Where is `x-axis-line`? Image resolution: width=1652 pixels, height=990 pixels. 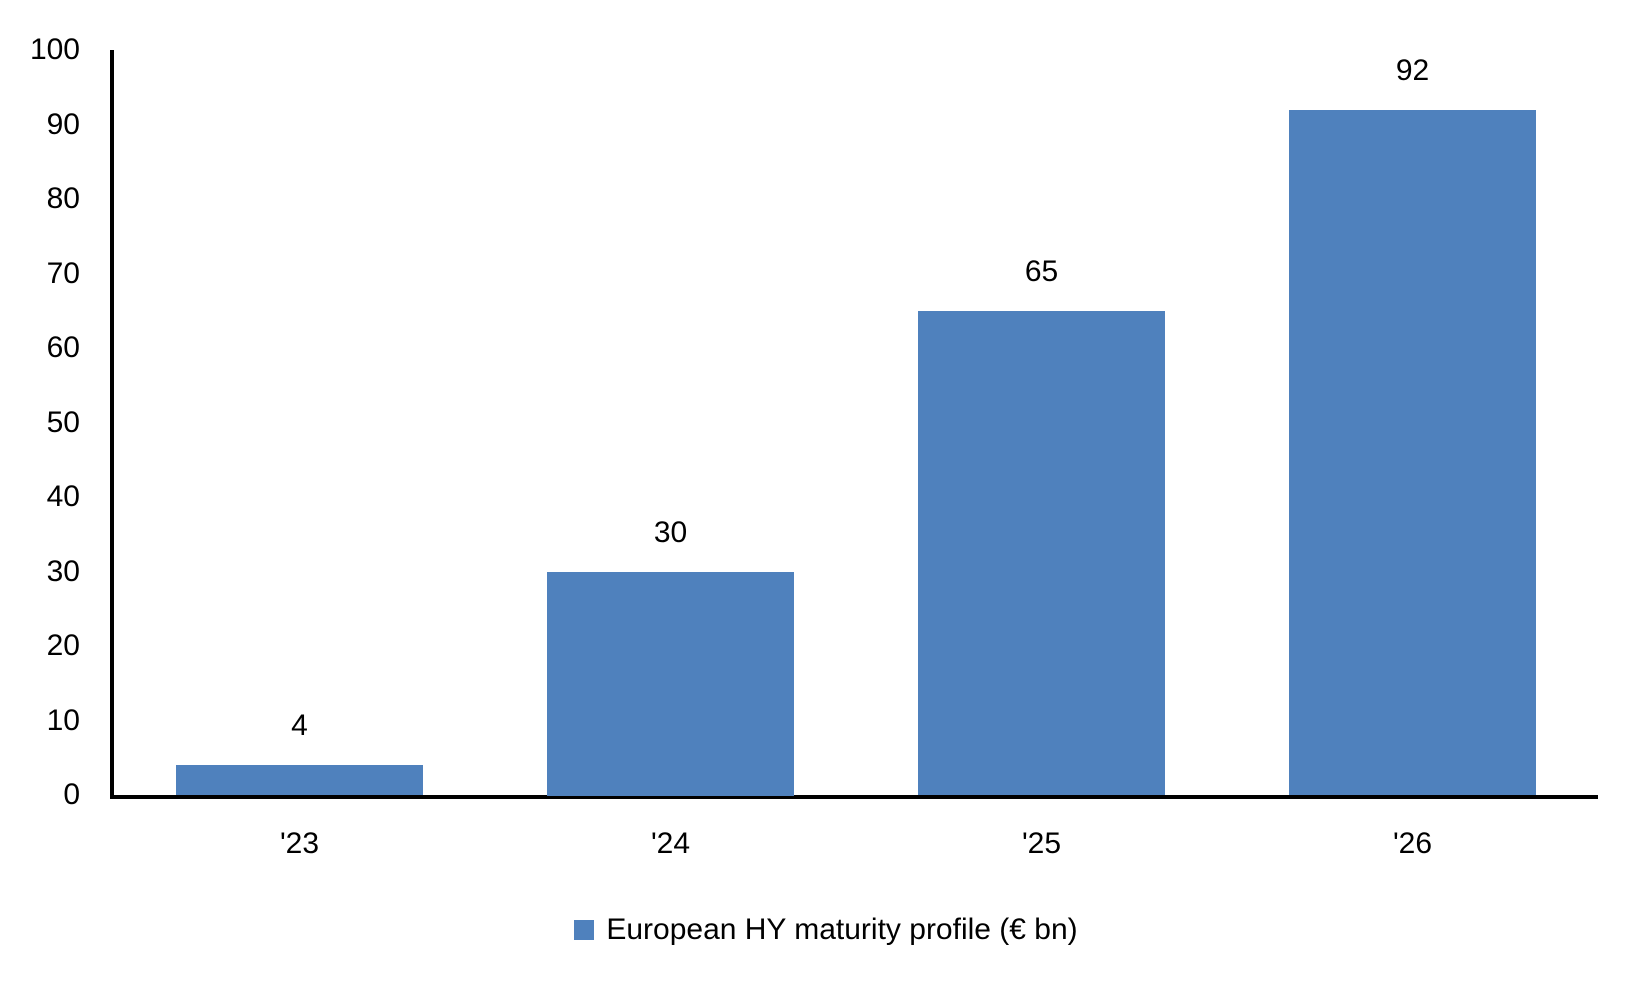 x-axis-line is located at coordinates (854, 797).